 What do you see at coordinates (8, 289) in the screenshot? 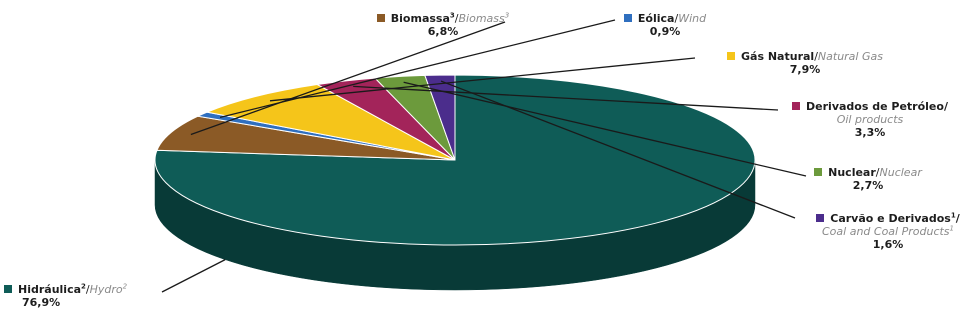
I see `legend-swatch-hidraulica` at bounding box center [8, 289].